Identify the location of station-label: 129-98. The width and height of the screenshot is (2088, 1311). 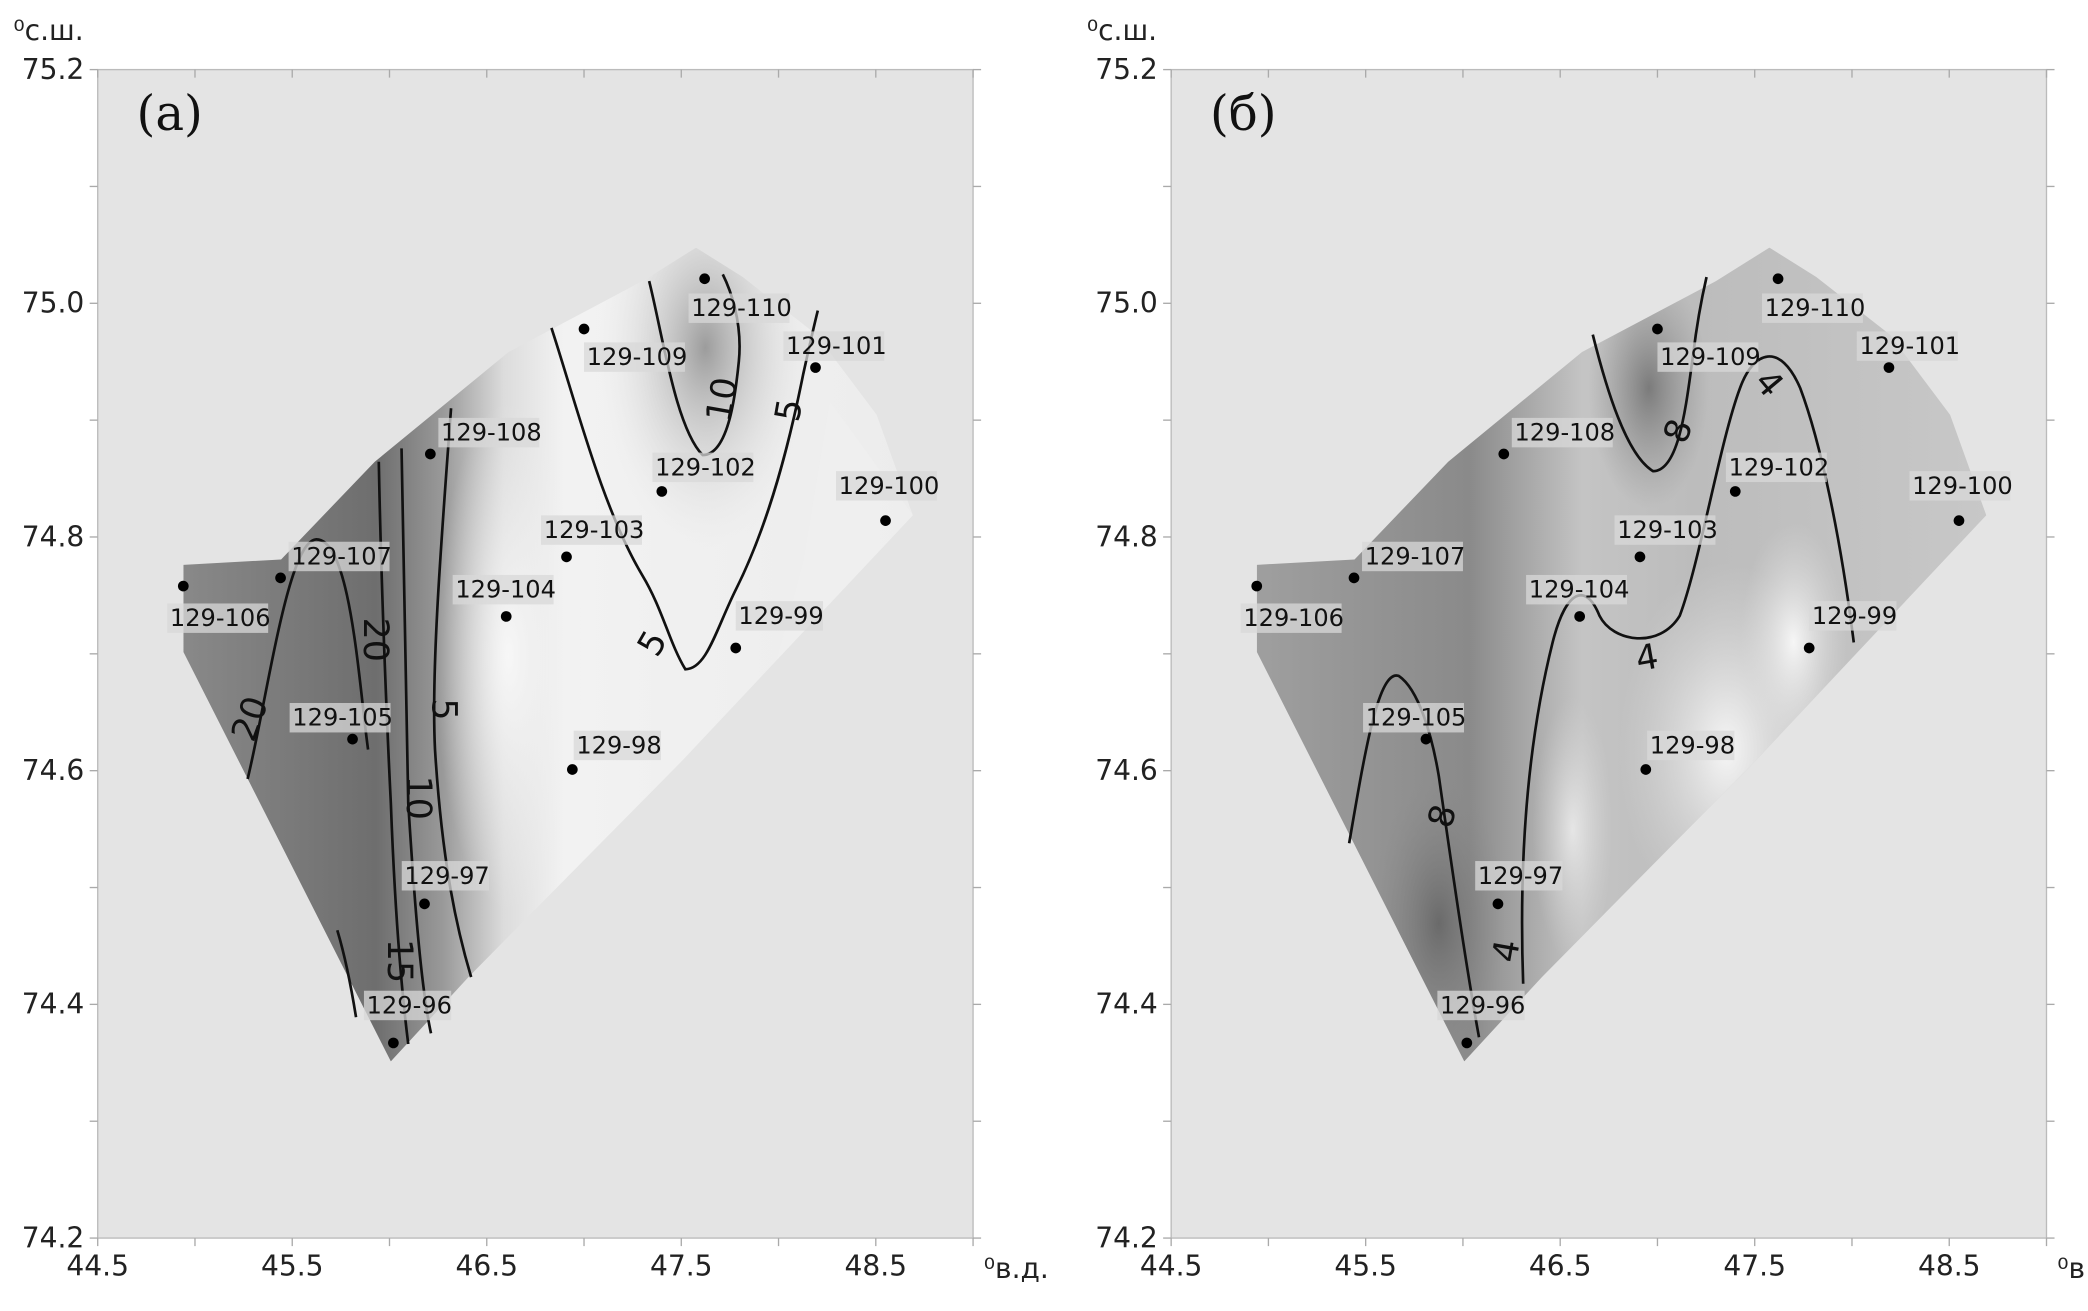
(618, 745).